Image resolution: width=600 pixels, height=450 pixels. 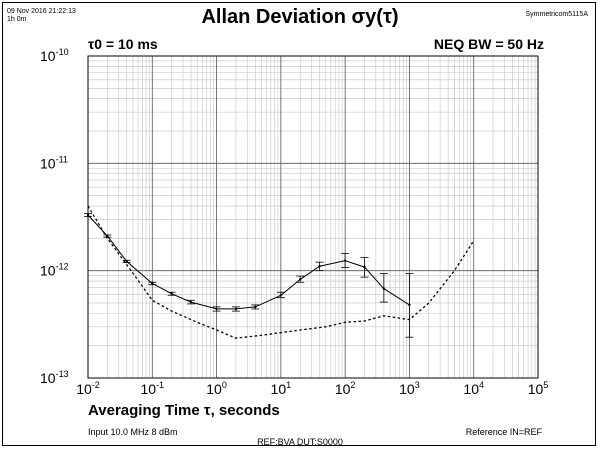 What do you see at coordinates (184, 410) in the screenshot?
I see `x-axis-label: Averaging Time τ, seconds` at bounding box center [184, 410].